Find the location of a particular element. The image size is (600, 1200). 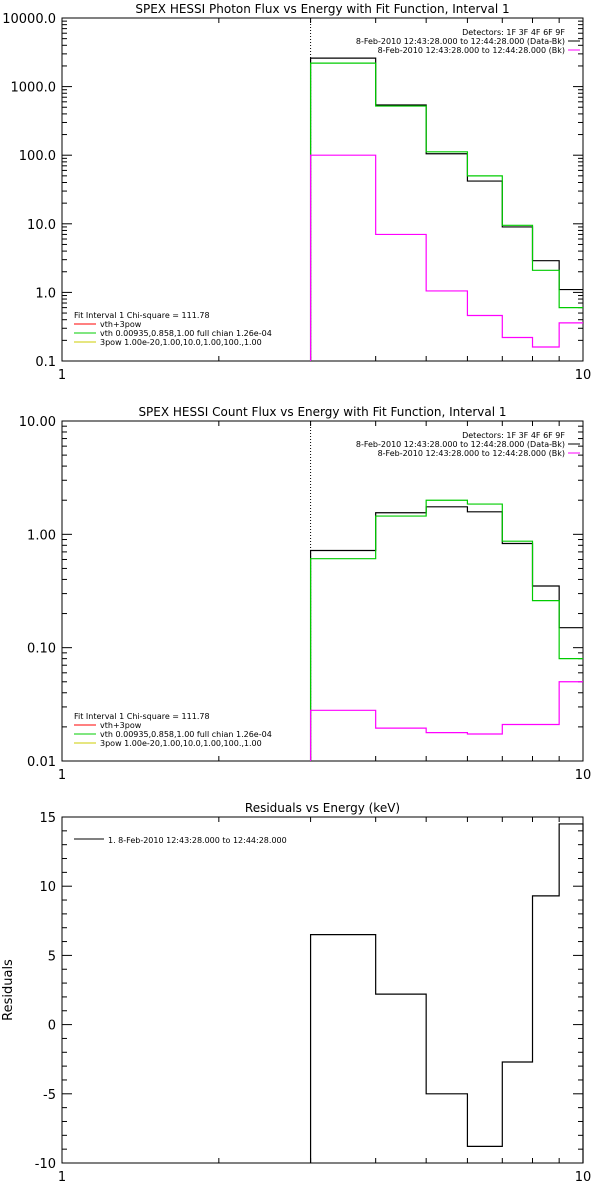

y-tick-label: 10.0 is located at coordinates (41, 225).